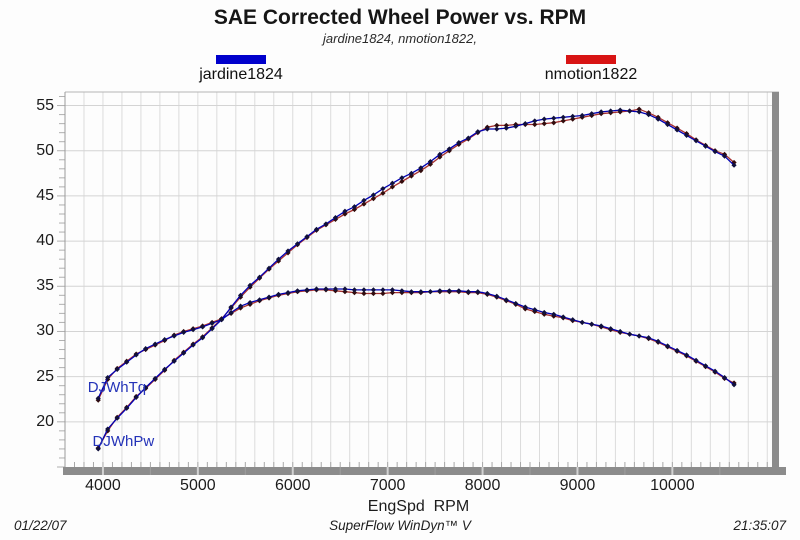 The height and width of the screenshot is (540, 800). What do you see at coordinates (577, 485) in the screenshot?
I see `x-tick-label: 9000` at bounding box center [577, 485].